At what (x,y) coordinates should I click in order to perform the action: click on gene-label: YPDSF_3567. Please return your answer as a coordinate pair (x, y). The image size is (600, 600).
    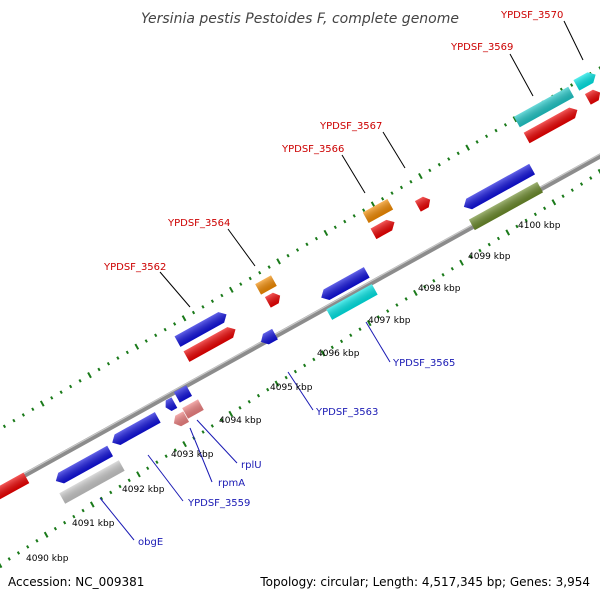
    Looking at the image, I should click on (350, 126).